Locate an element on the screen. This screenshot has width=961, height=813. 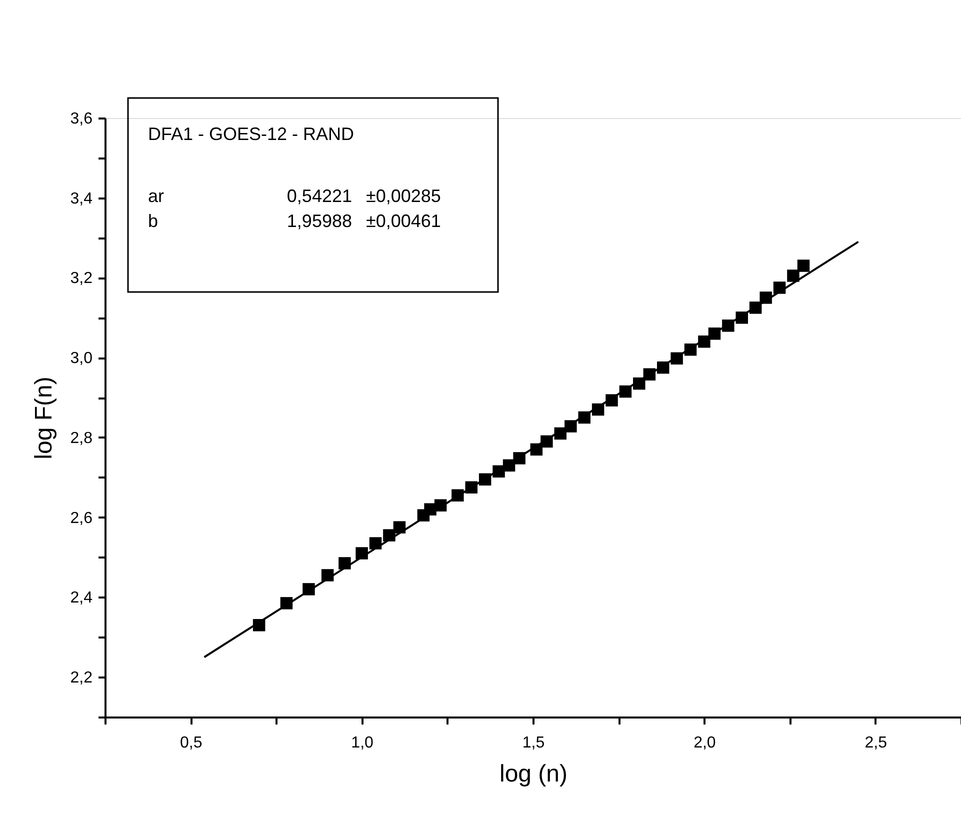
y-tick-label: 3,0 is located at coordinates (81, 359).